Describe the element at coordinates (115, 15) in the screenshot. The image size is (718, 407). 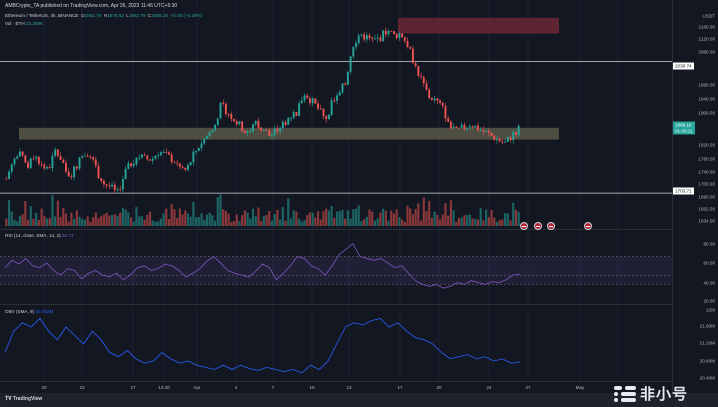
I see `high-value: 1878.63` at that location.